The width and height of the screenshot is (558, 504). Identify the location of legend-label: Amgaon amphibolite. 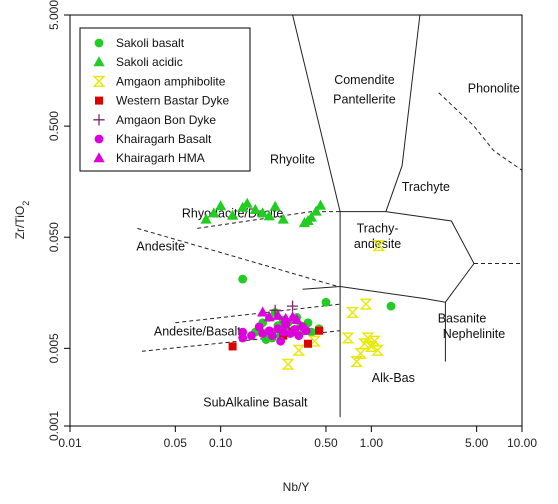
(171, 81).